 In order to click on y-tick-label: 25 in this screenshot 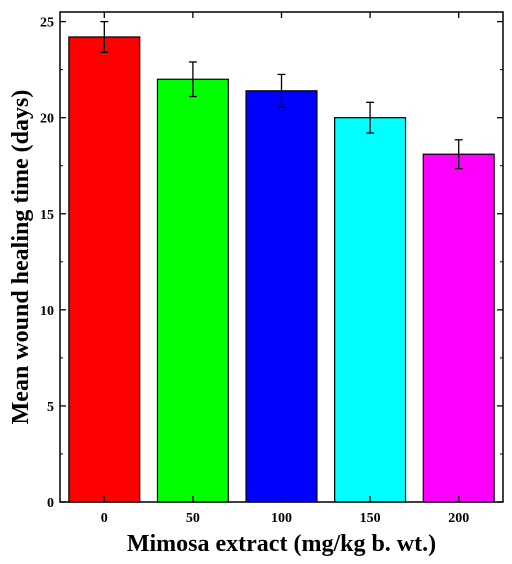, I will do `click(47, 23)`.